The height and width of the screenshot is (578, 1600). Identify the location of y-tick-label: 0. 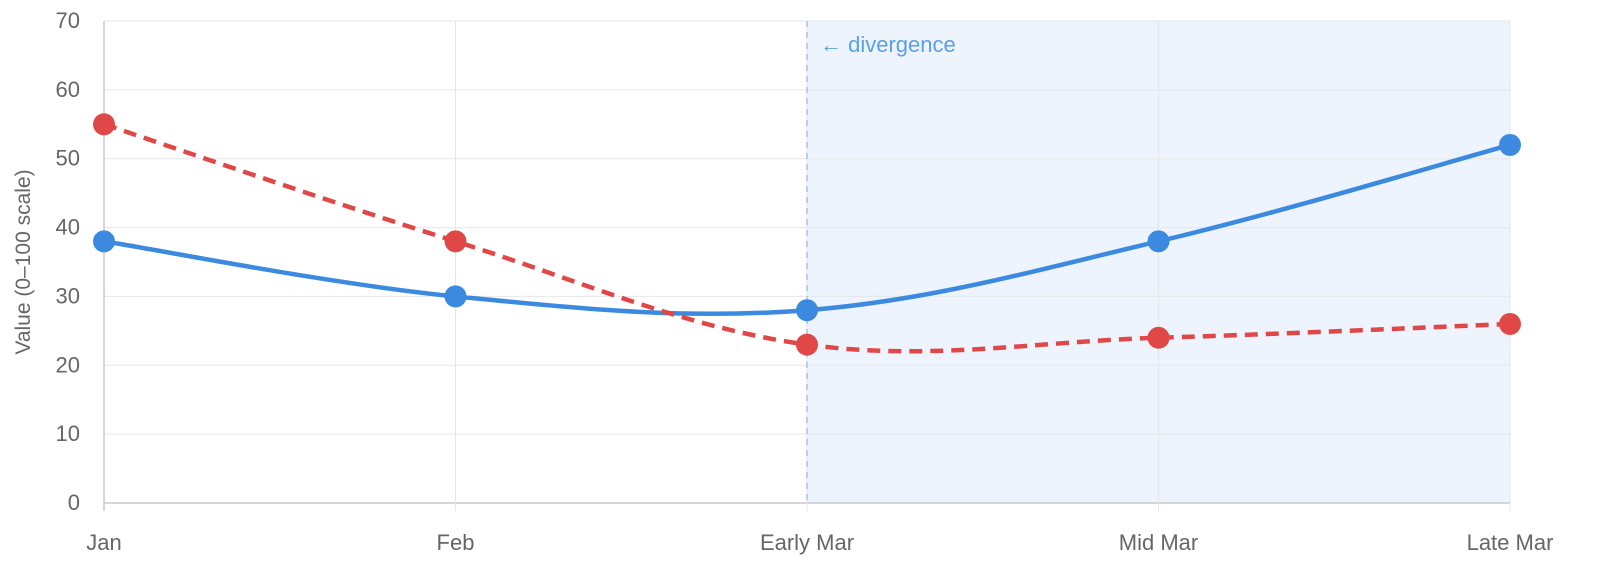
(74, 502).